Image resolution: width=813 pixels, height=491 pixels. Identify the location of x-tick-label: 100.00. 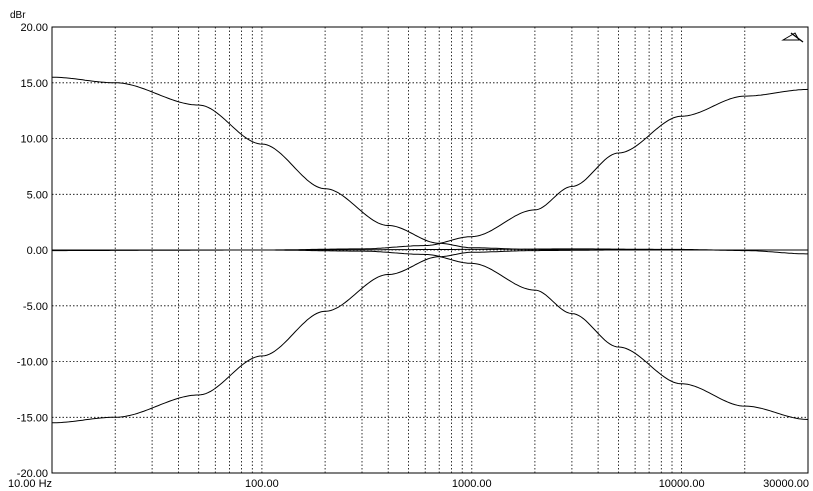
(262, 484).